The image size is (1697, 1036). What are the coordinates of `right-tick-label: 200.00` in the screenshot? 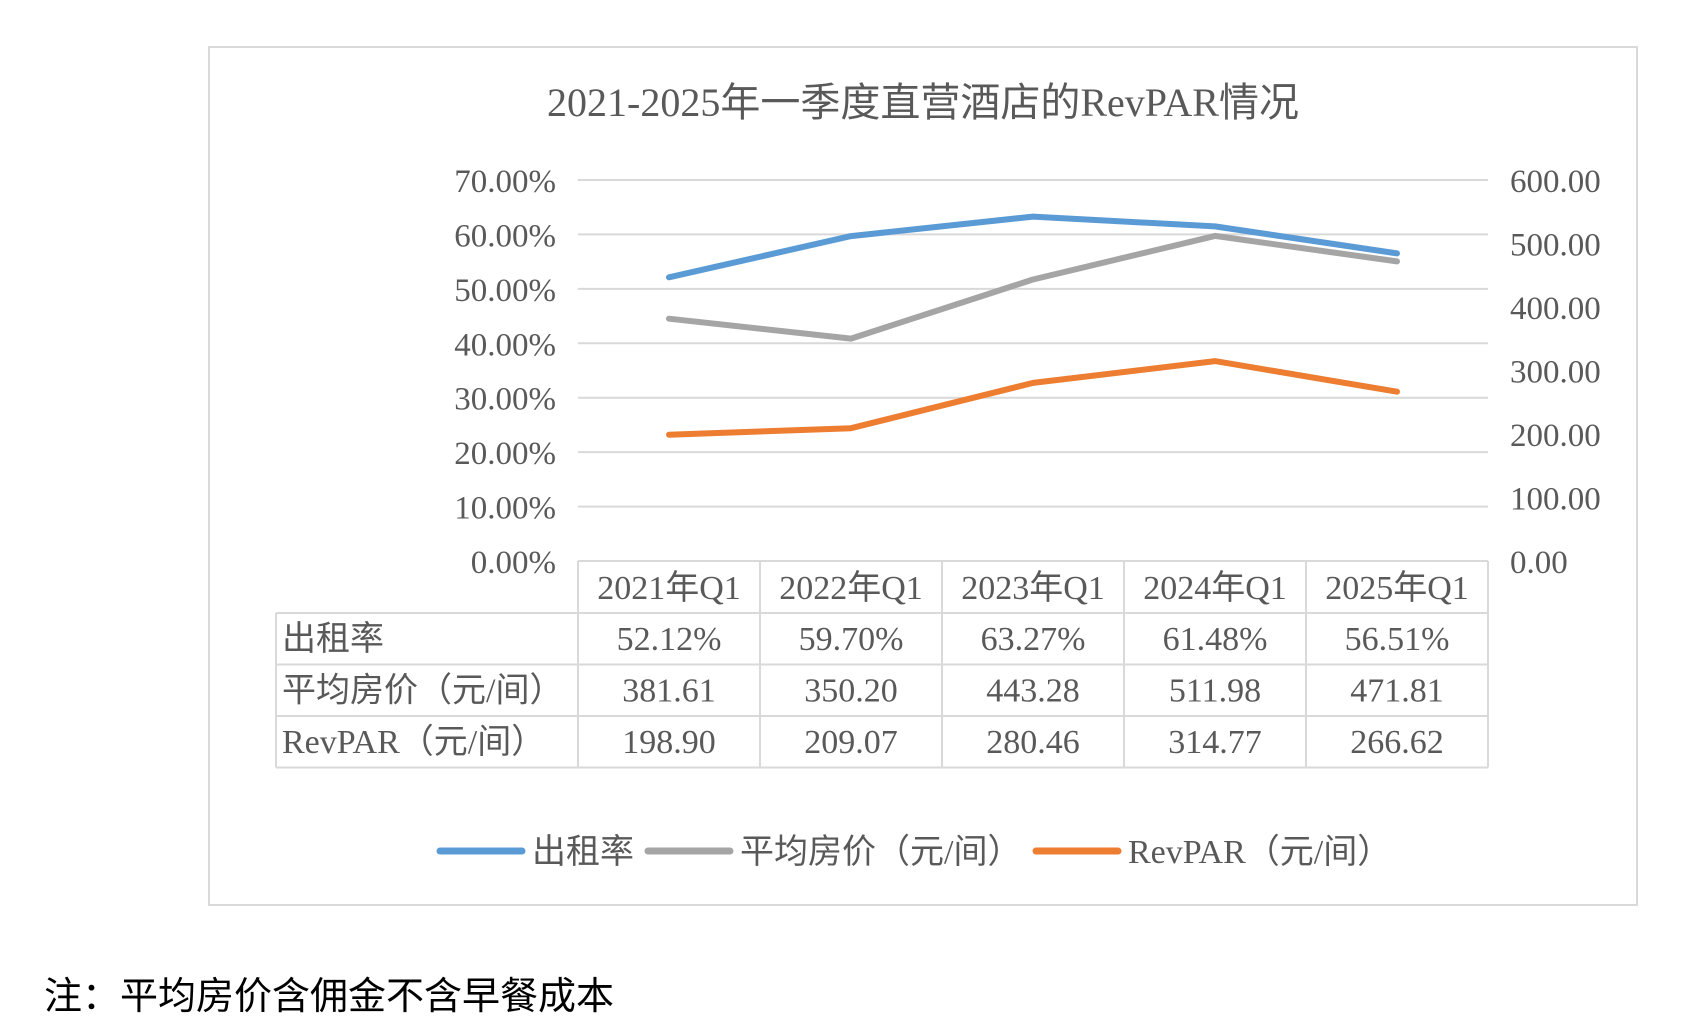 It's located at (1555, 436).